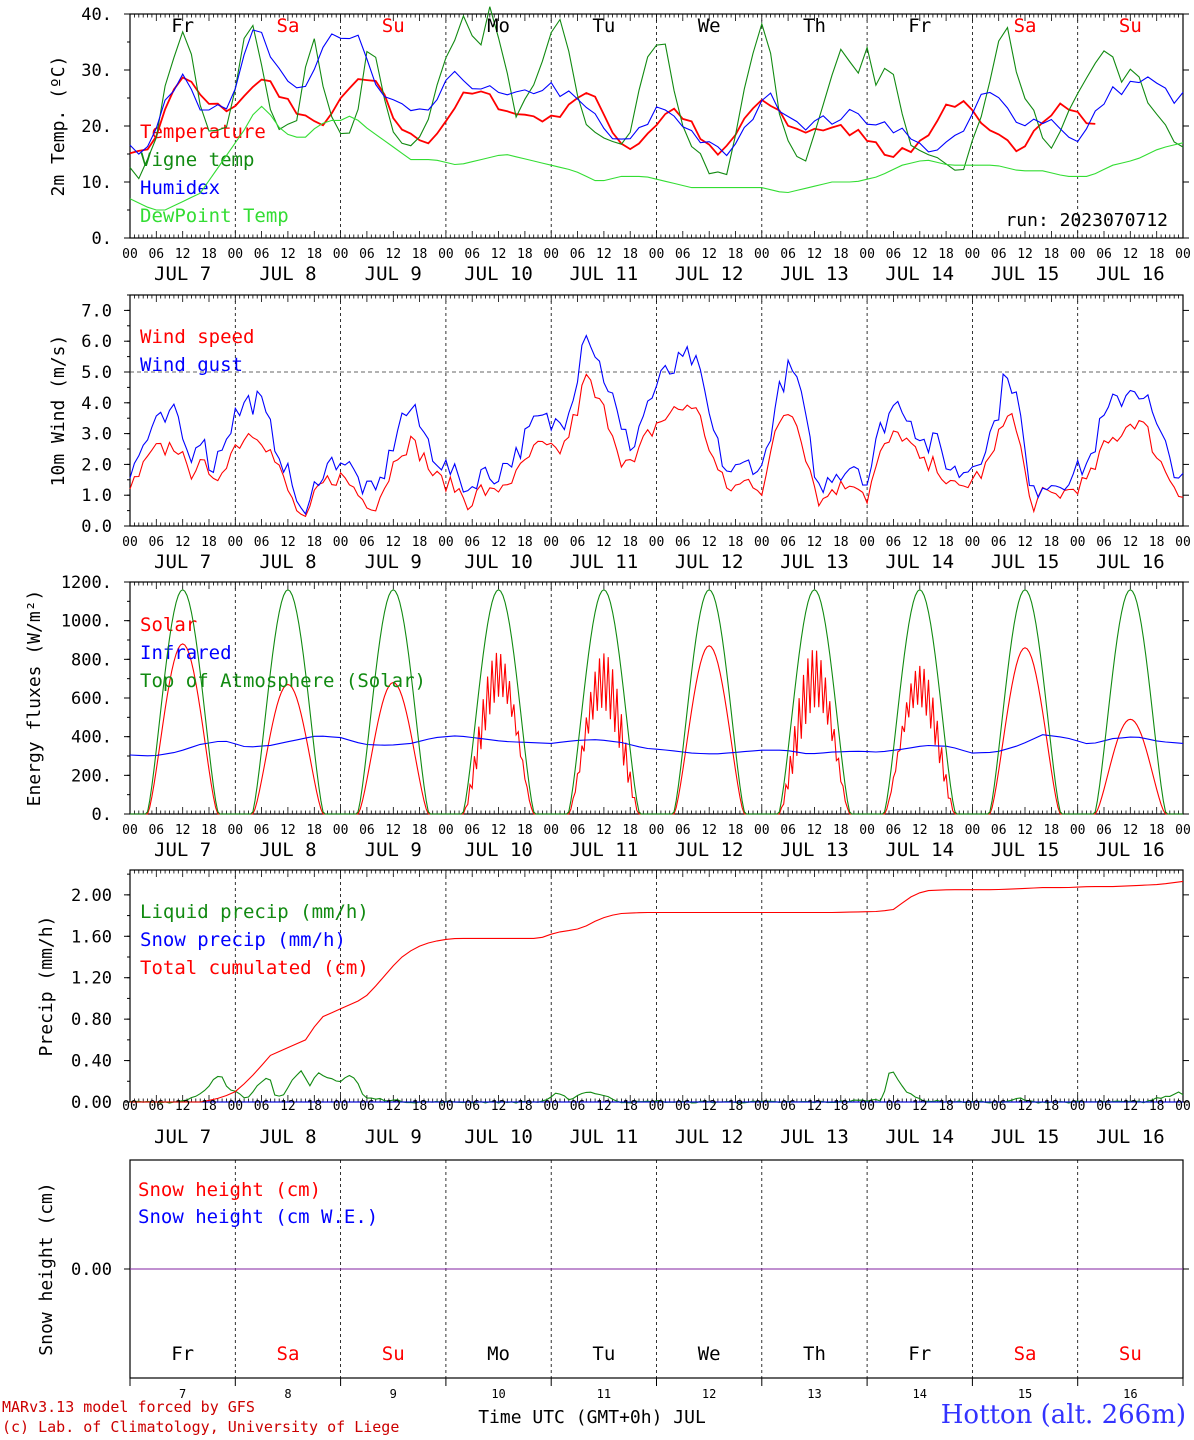 The width and height of the screenshot is (1194, 1440). Describe the element at coordinates (86, 583) in the screenshot. I see `y-tick-label: 1200.` at that location.